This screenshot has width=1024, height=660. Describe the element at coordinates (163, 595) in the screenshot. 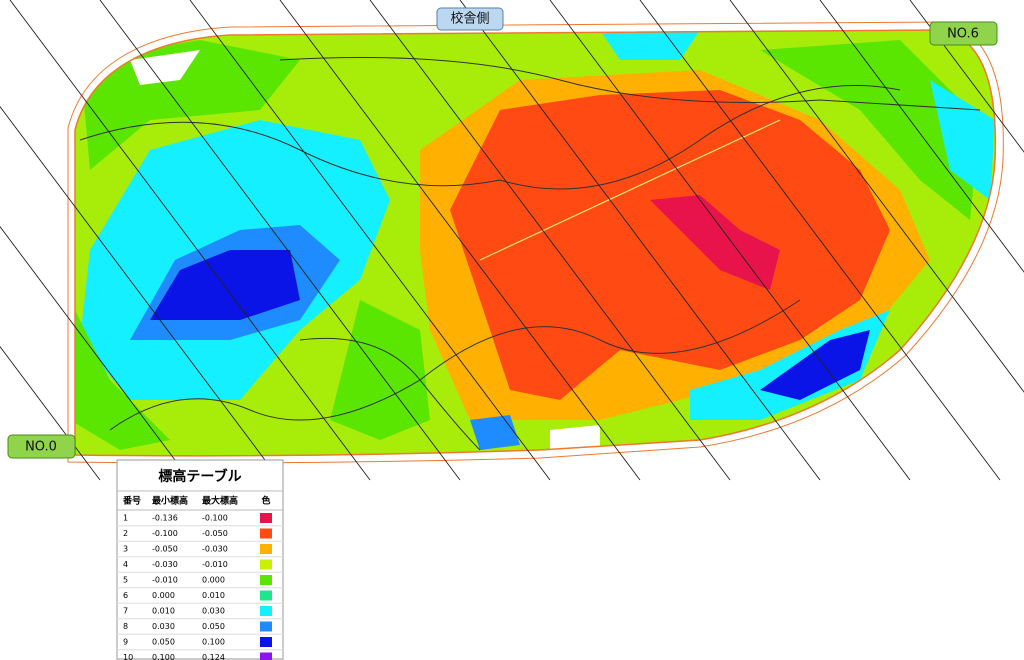

I see `min-elevation: 0.000` at that location.